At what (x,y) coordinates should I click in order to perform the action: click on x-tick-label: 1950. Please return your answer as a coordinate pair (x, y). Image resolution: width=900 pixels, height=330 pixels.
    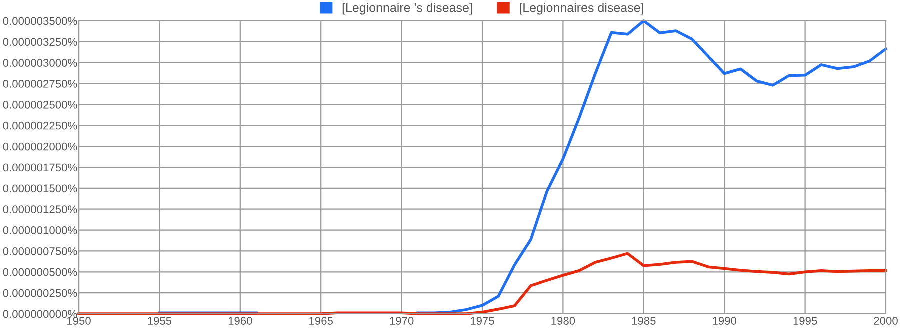
    Looking at the image, I should click on (79, 321).